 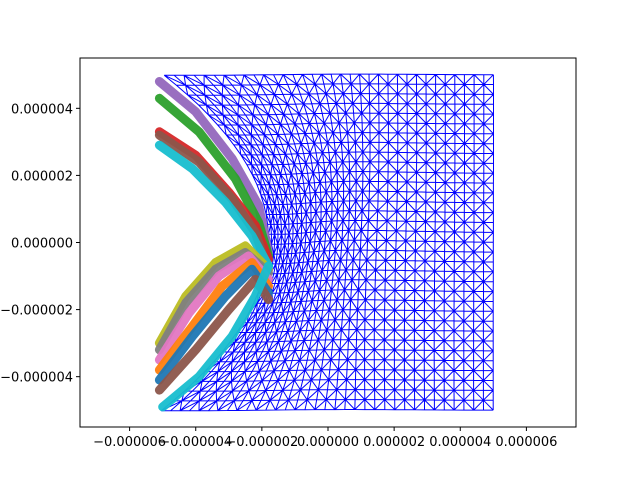 I want to click on y-tick-label: −0.000004, so click(x=36, y=378).